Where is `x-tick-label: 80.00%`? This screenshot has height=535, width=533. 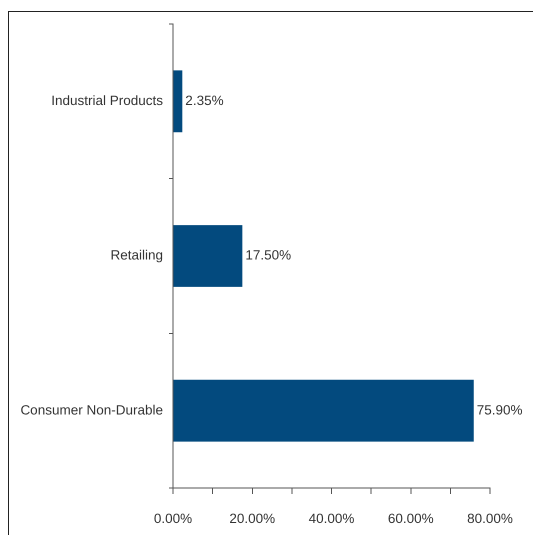 x-tick-label: 80.00% is located at coordinates (490, 518).